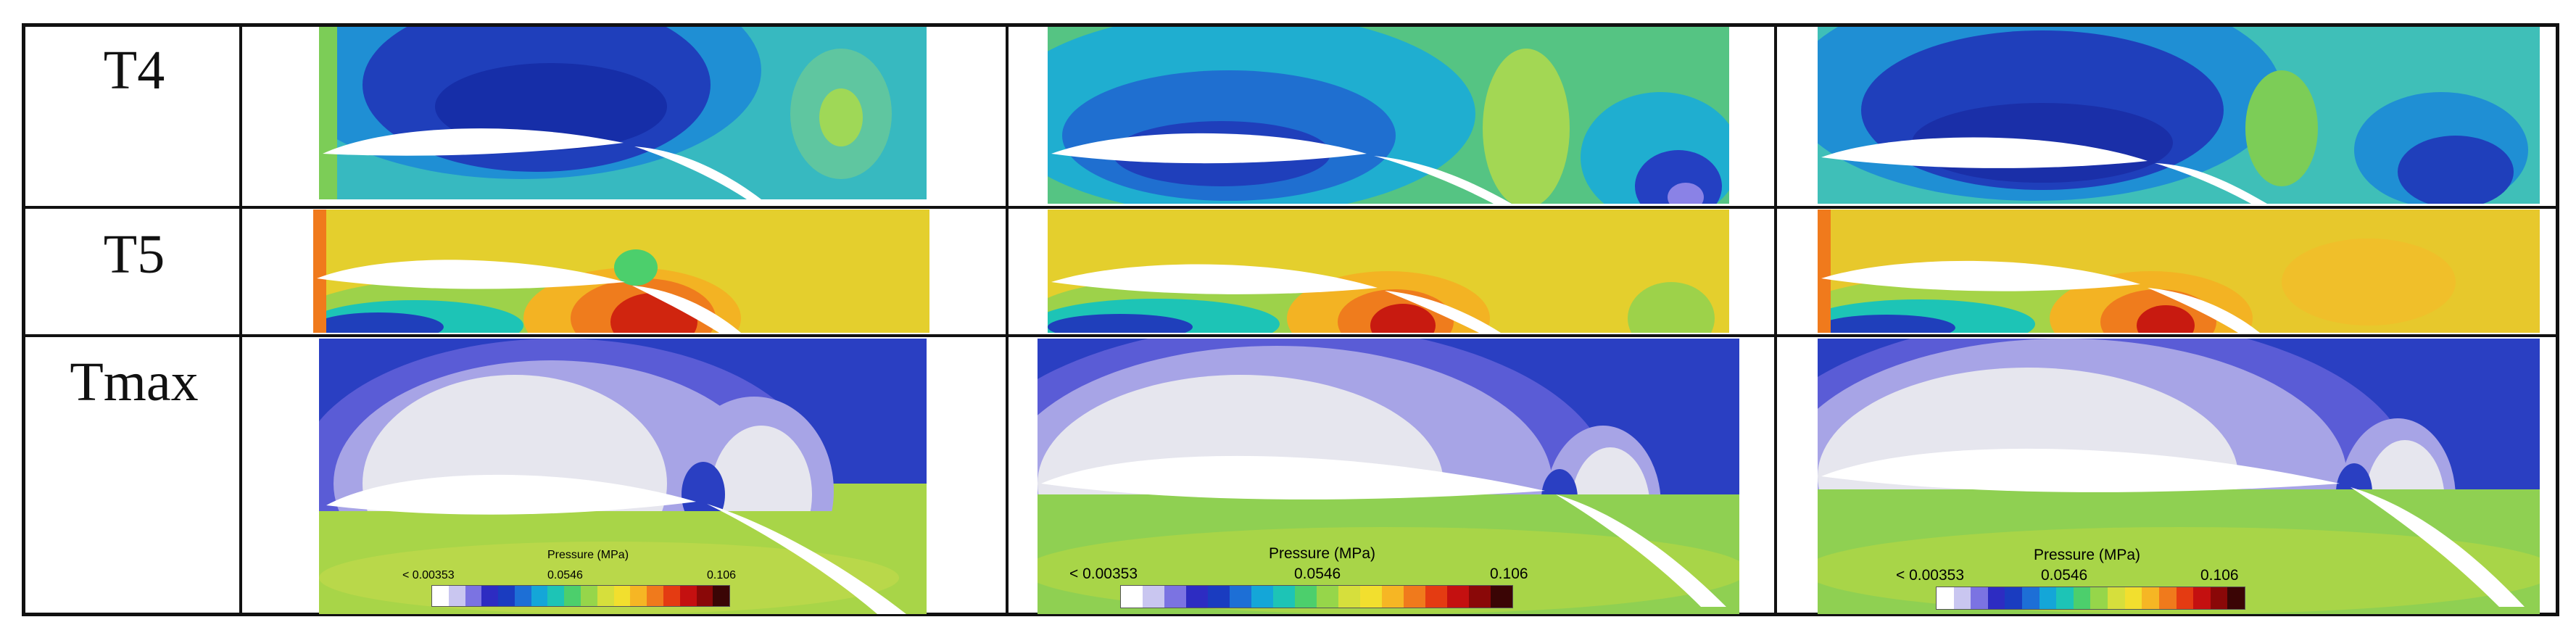 The image size is (2576, 638). What do you see at coordinates (1388, 272) in the screenshot?
I see `pressure-contour-t5-b` at bounding box center [1388, 272].